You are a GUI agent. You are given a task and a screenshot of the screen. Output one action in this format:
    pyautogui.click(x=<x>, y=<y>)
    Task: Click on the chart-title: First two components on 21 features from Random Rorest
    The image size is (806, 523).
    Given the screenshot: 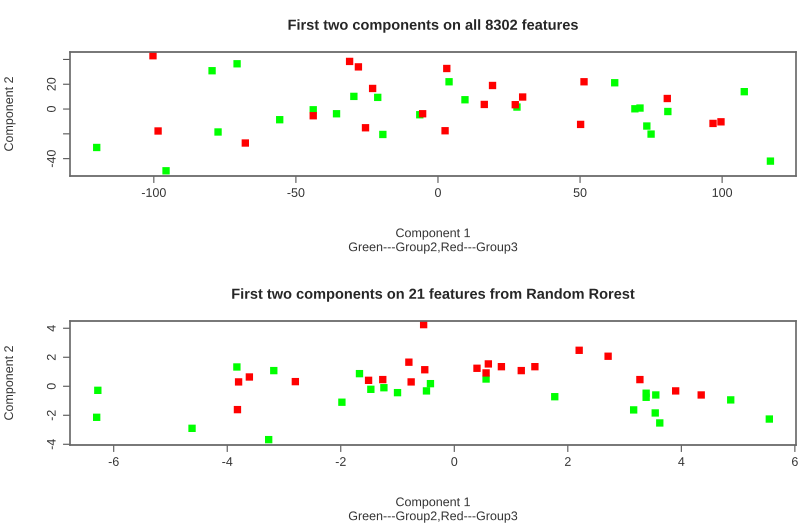 What is the action you would take?
    pyautogui.click(x=433, y=295)
    